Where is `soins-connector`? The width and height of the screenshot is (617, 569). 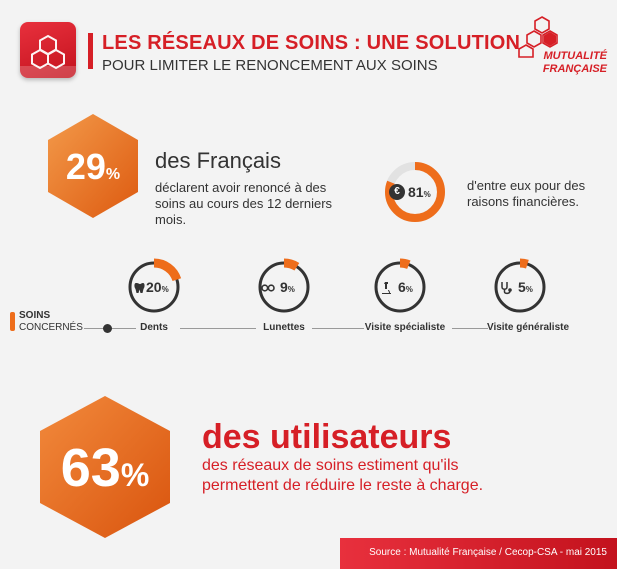 soins-connector is located at coordinates (96, 328).